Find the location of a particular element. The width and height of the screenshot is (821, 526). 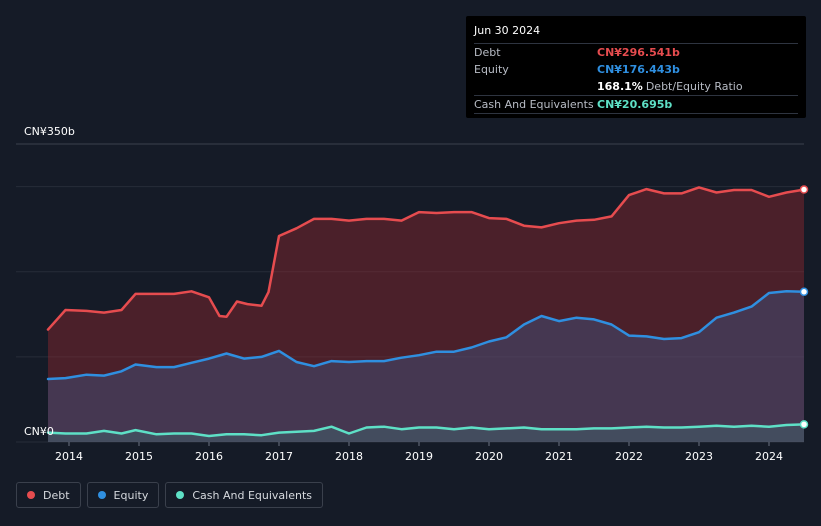

y-axis-top-label: CN¥350b is located at coordinates (49, 131).